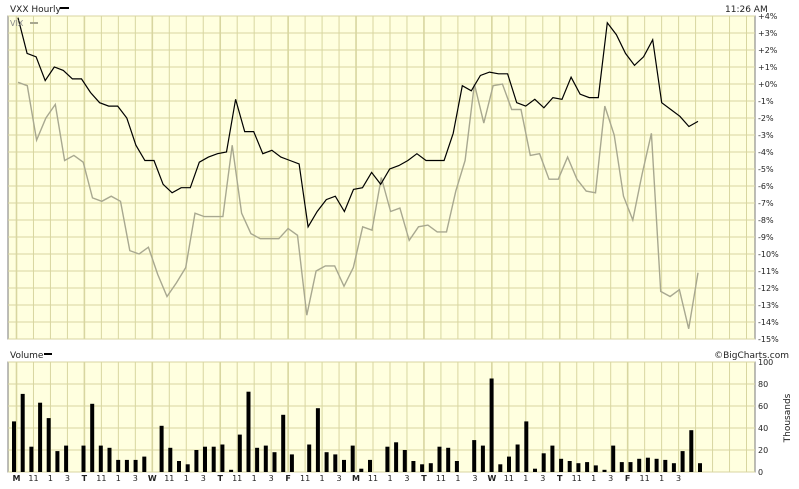  Describe the element at coordinates (36, 10) in the screenshot. I see `series-label: VXX Hourly` at that location.